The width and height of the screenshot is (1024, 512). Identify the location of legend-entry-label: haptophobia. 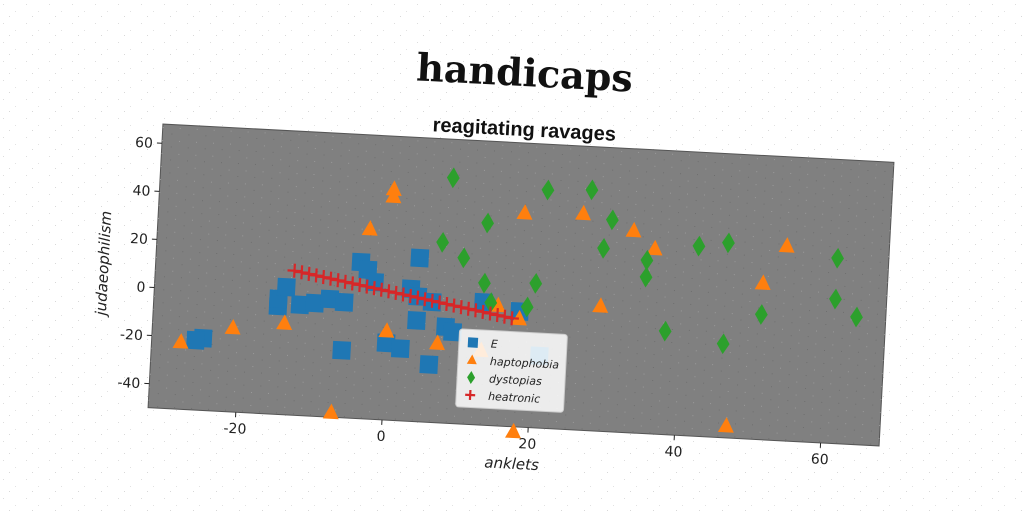
(525, 363).